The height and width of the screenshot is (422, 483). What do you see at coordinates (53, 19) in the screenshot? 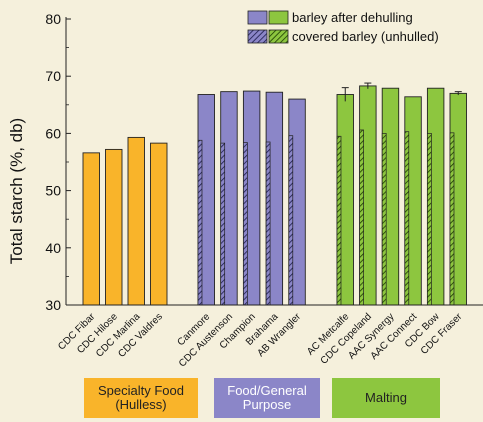
I see `y-tick-label: 80` at bounding box center [53, 19].